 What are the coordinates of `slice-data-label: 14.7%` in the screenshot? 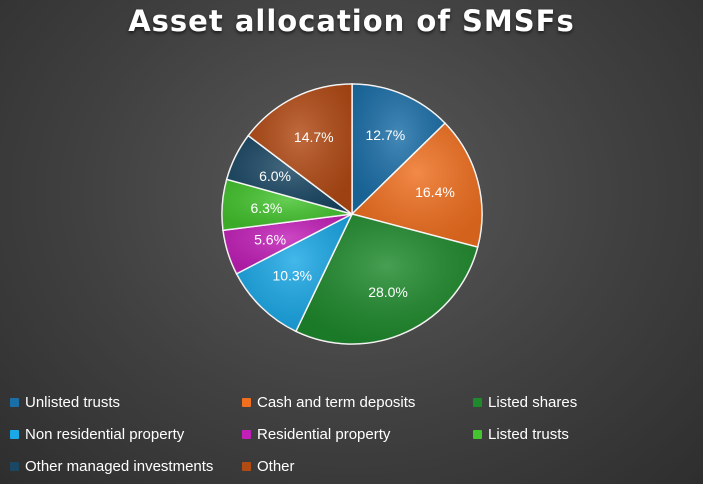 It's located at (314, 137).